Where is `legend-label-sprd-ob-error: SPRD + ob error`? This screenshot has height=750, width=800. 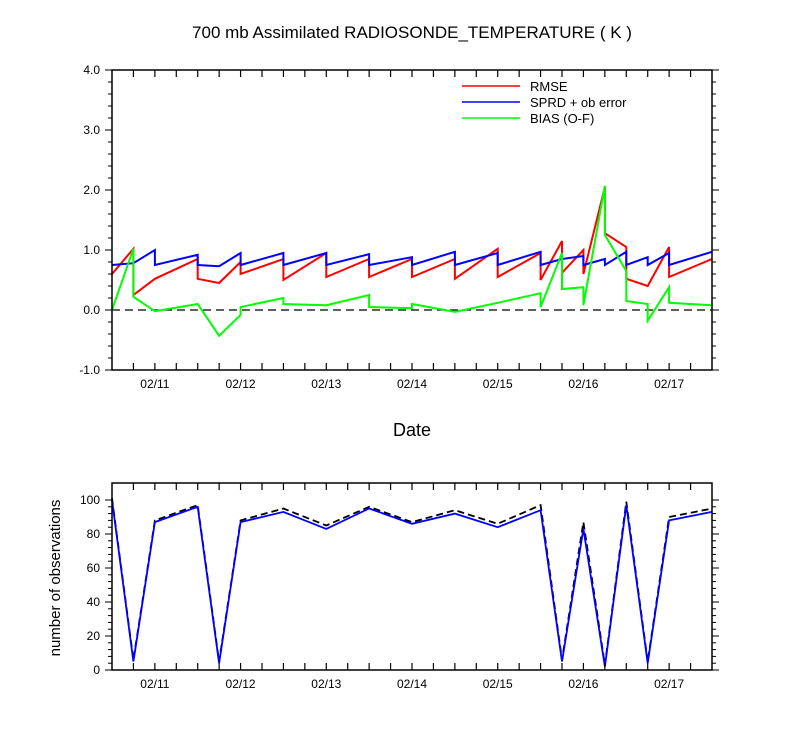
legend-label-sprd-ob-error: SPRD + ob error is located at coordinates (578, 102).